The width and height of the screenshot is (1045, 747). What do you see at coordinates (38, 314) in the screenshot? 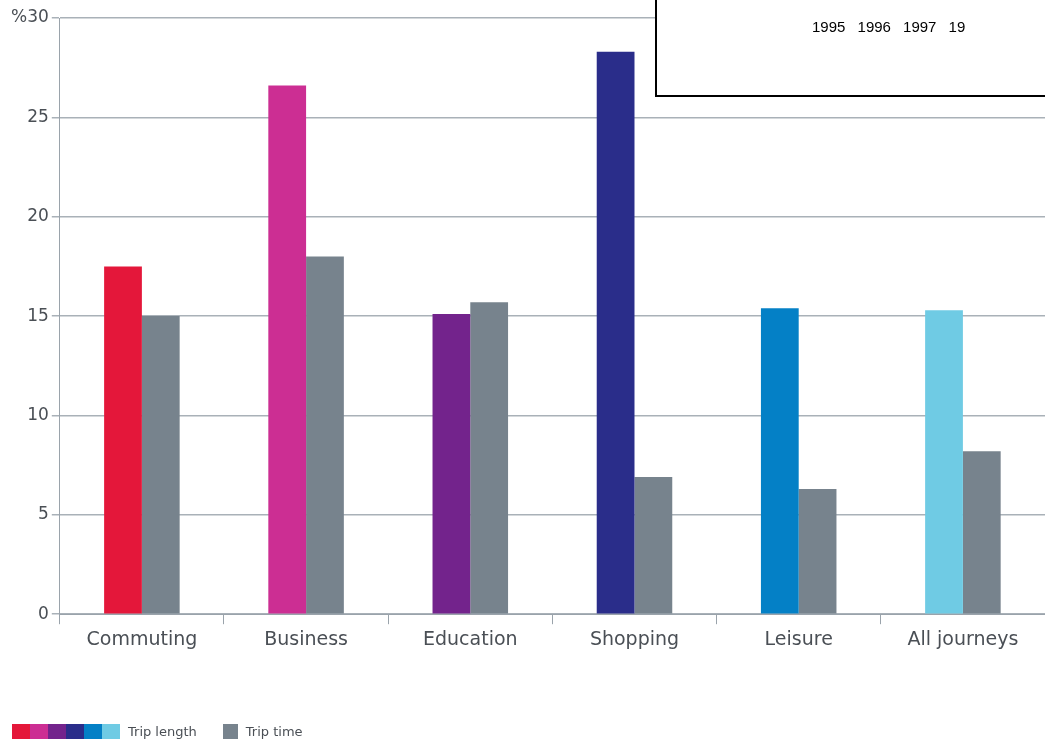
I see `y-tick-label: 15` at bounding box center [38, 314].